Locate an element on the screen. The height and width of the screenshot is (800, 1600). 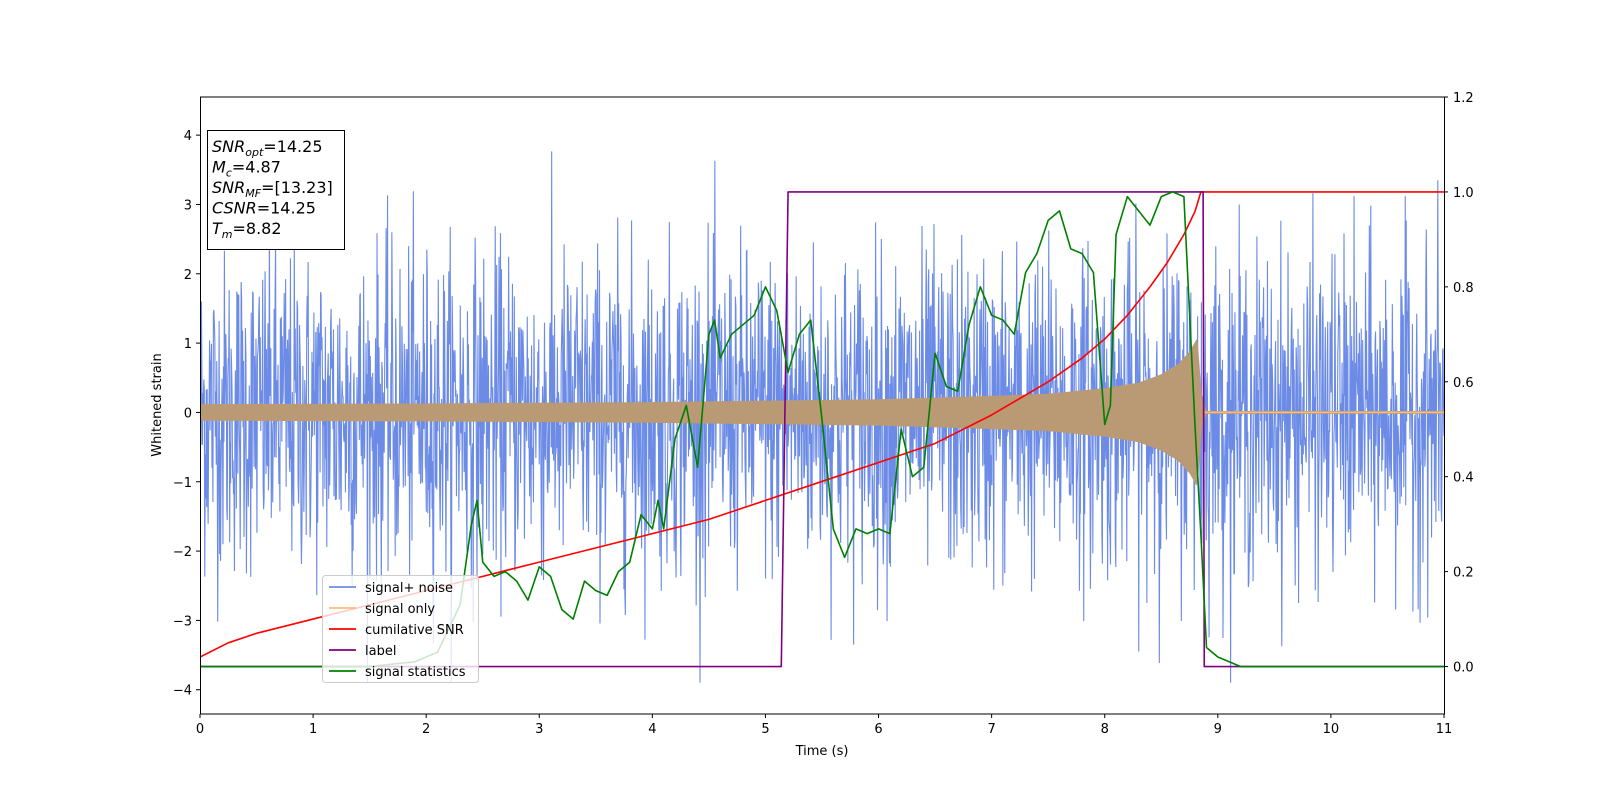
info-box-line: SNRMF=[13.23] is located at coordinates (272, 189).